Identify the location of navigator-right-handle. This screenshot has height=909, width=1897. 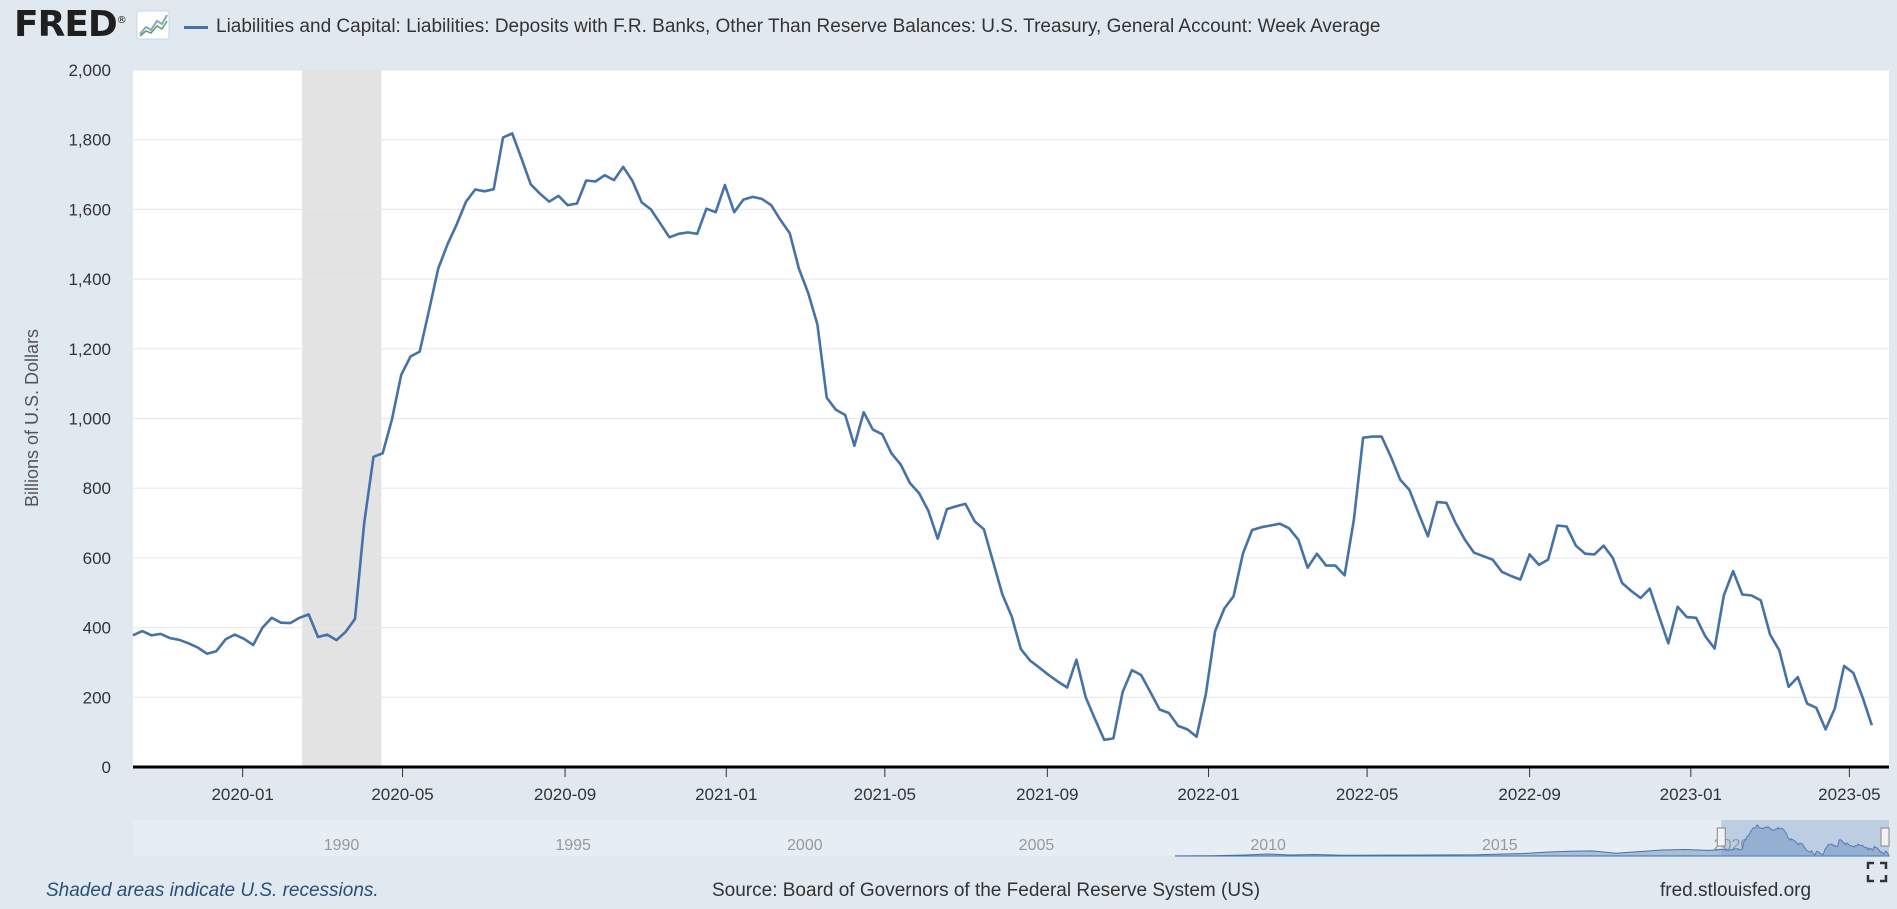
(1885, 837).